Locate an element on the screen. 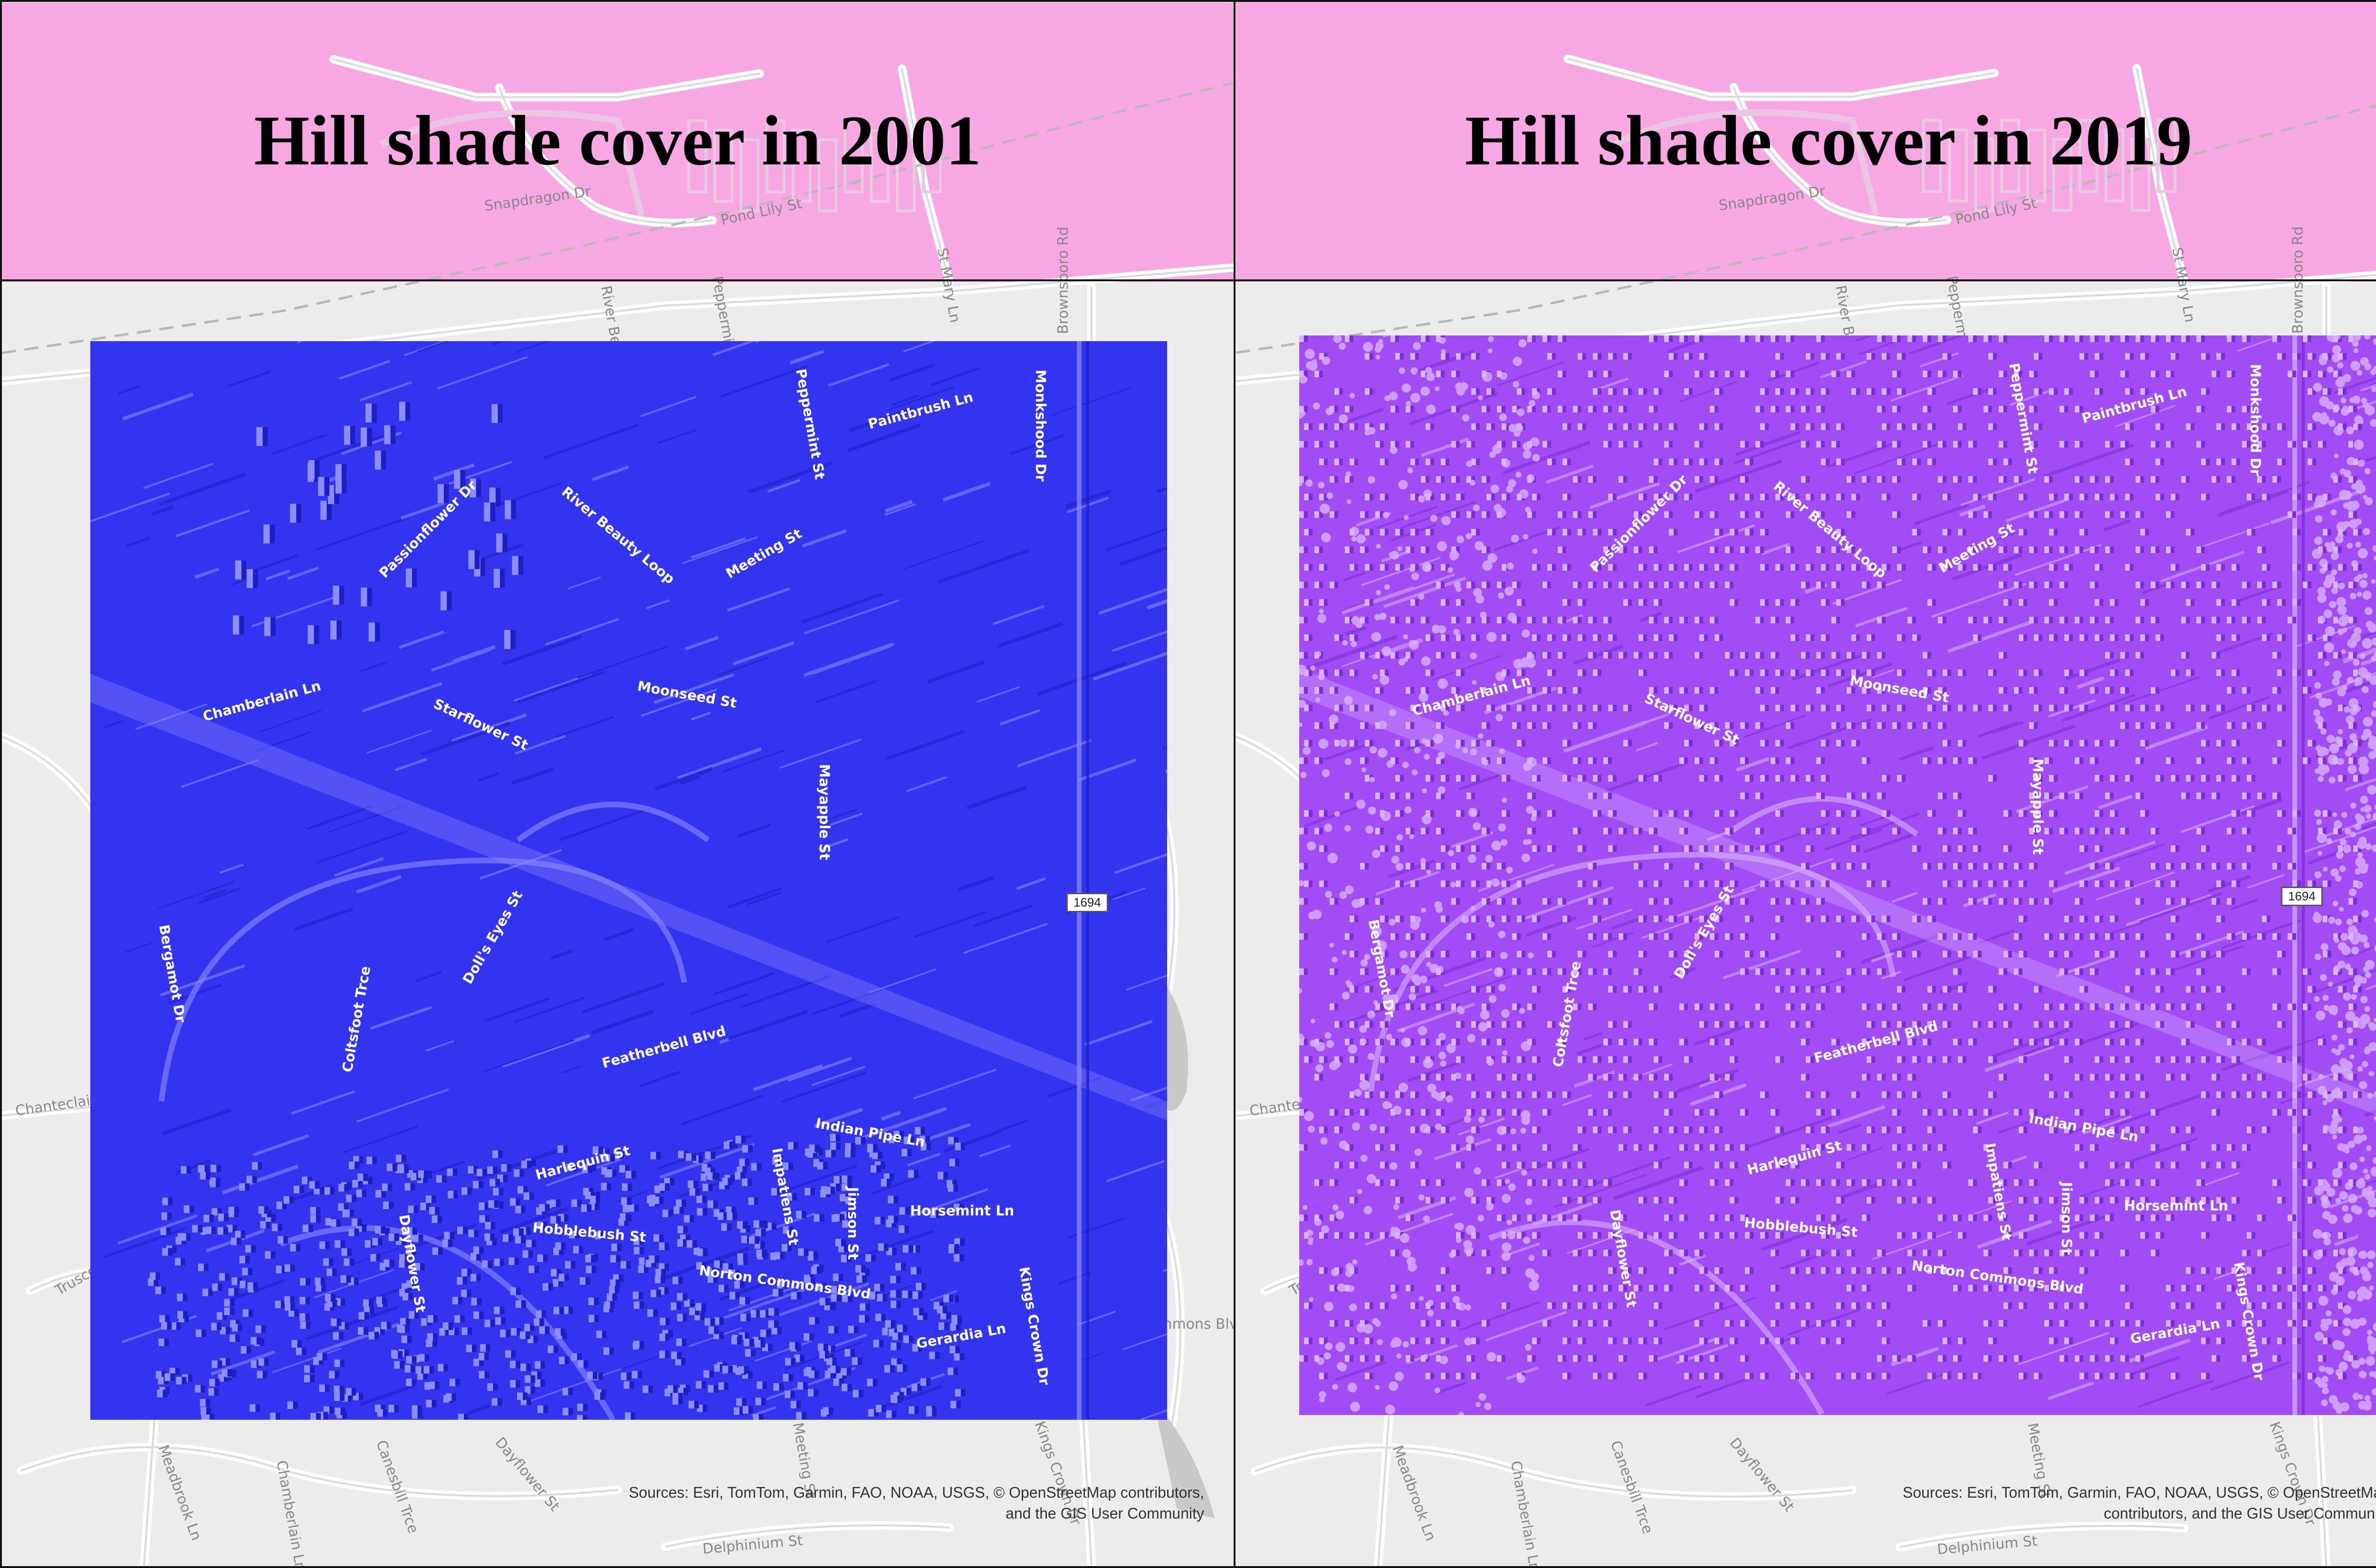 The width and height of the screenshot is (2376, 1568). panel-header: Hill shade cover in 2019 is located at coordinates (1806, 142).